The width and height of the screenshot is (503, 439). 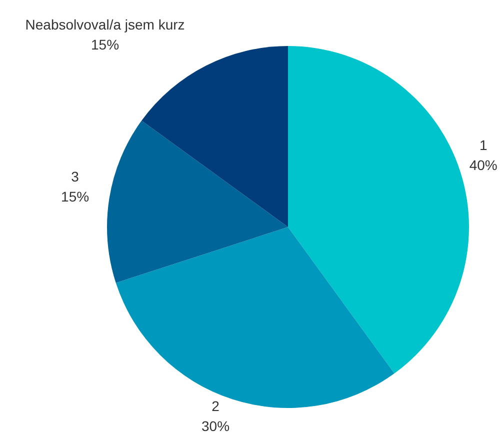 I want to click on slice-label: 2, so click(x=216, y=406).